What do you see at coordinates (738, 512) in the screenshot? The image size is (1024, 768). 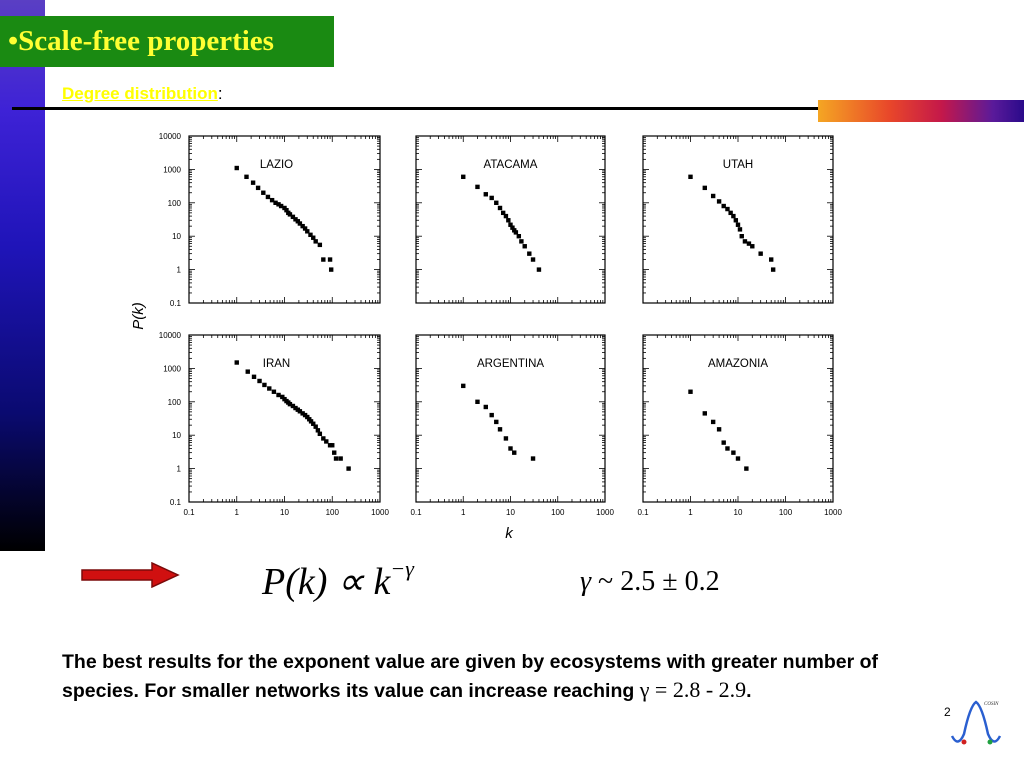 I see `x-tick-label: 10` at bounding box center [738, 512].